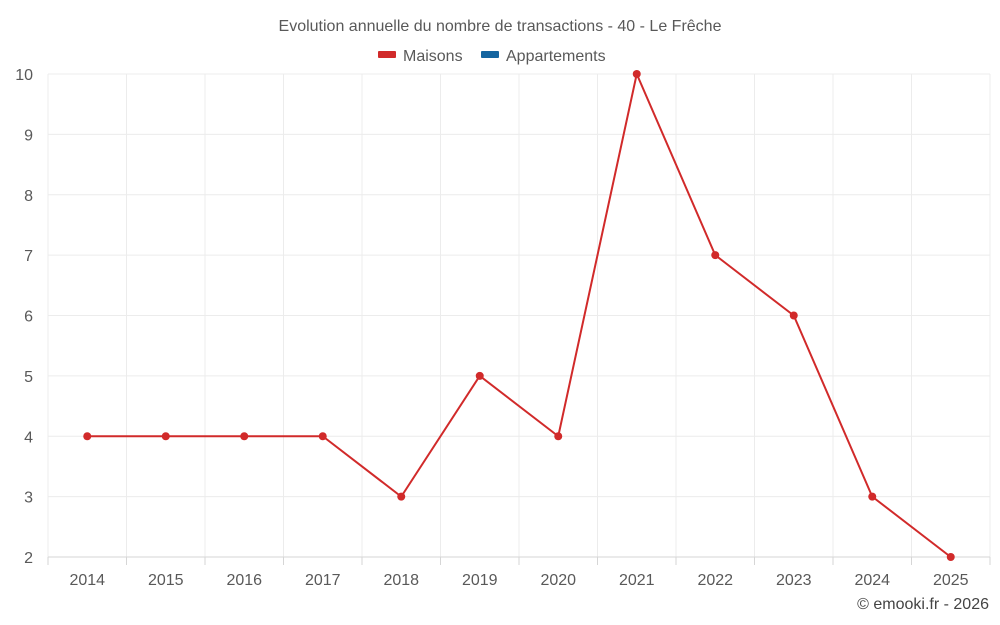 This screenshot has width=1000, height=625. What do you see at coordinates (951, 580) in the screenshot?
I see `x-tick-label: 2025` at bounding box center [951, 580].